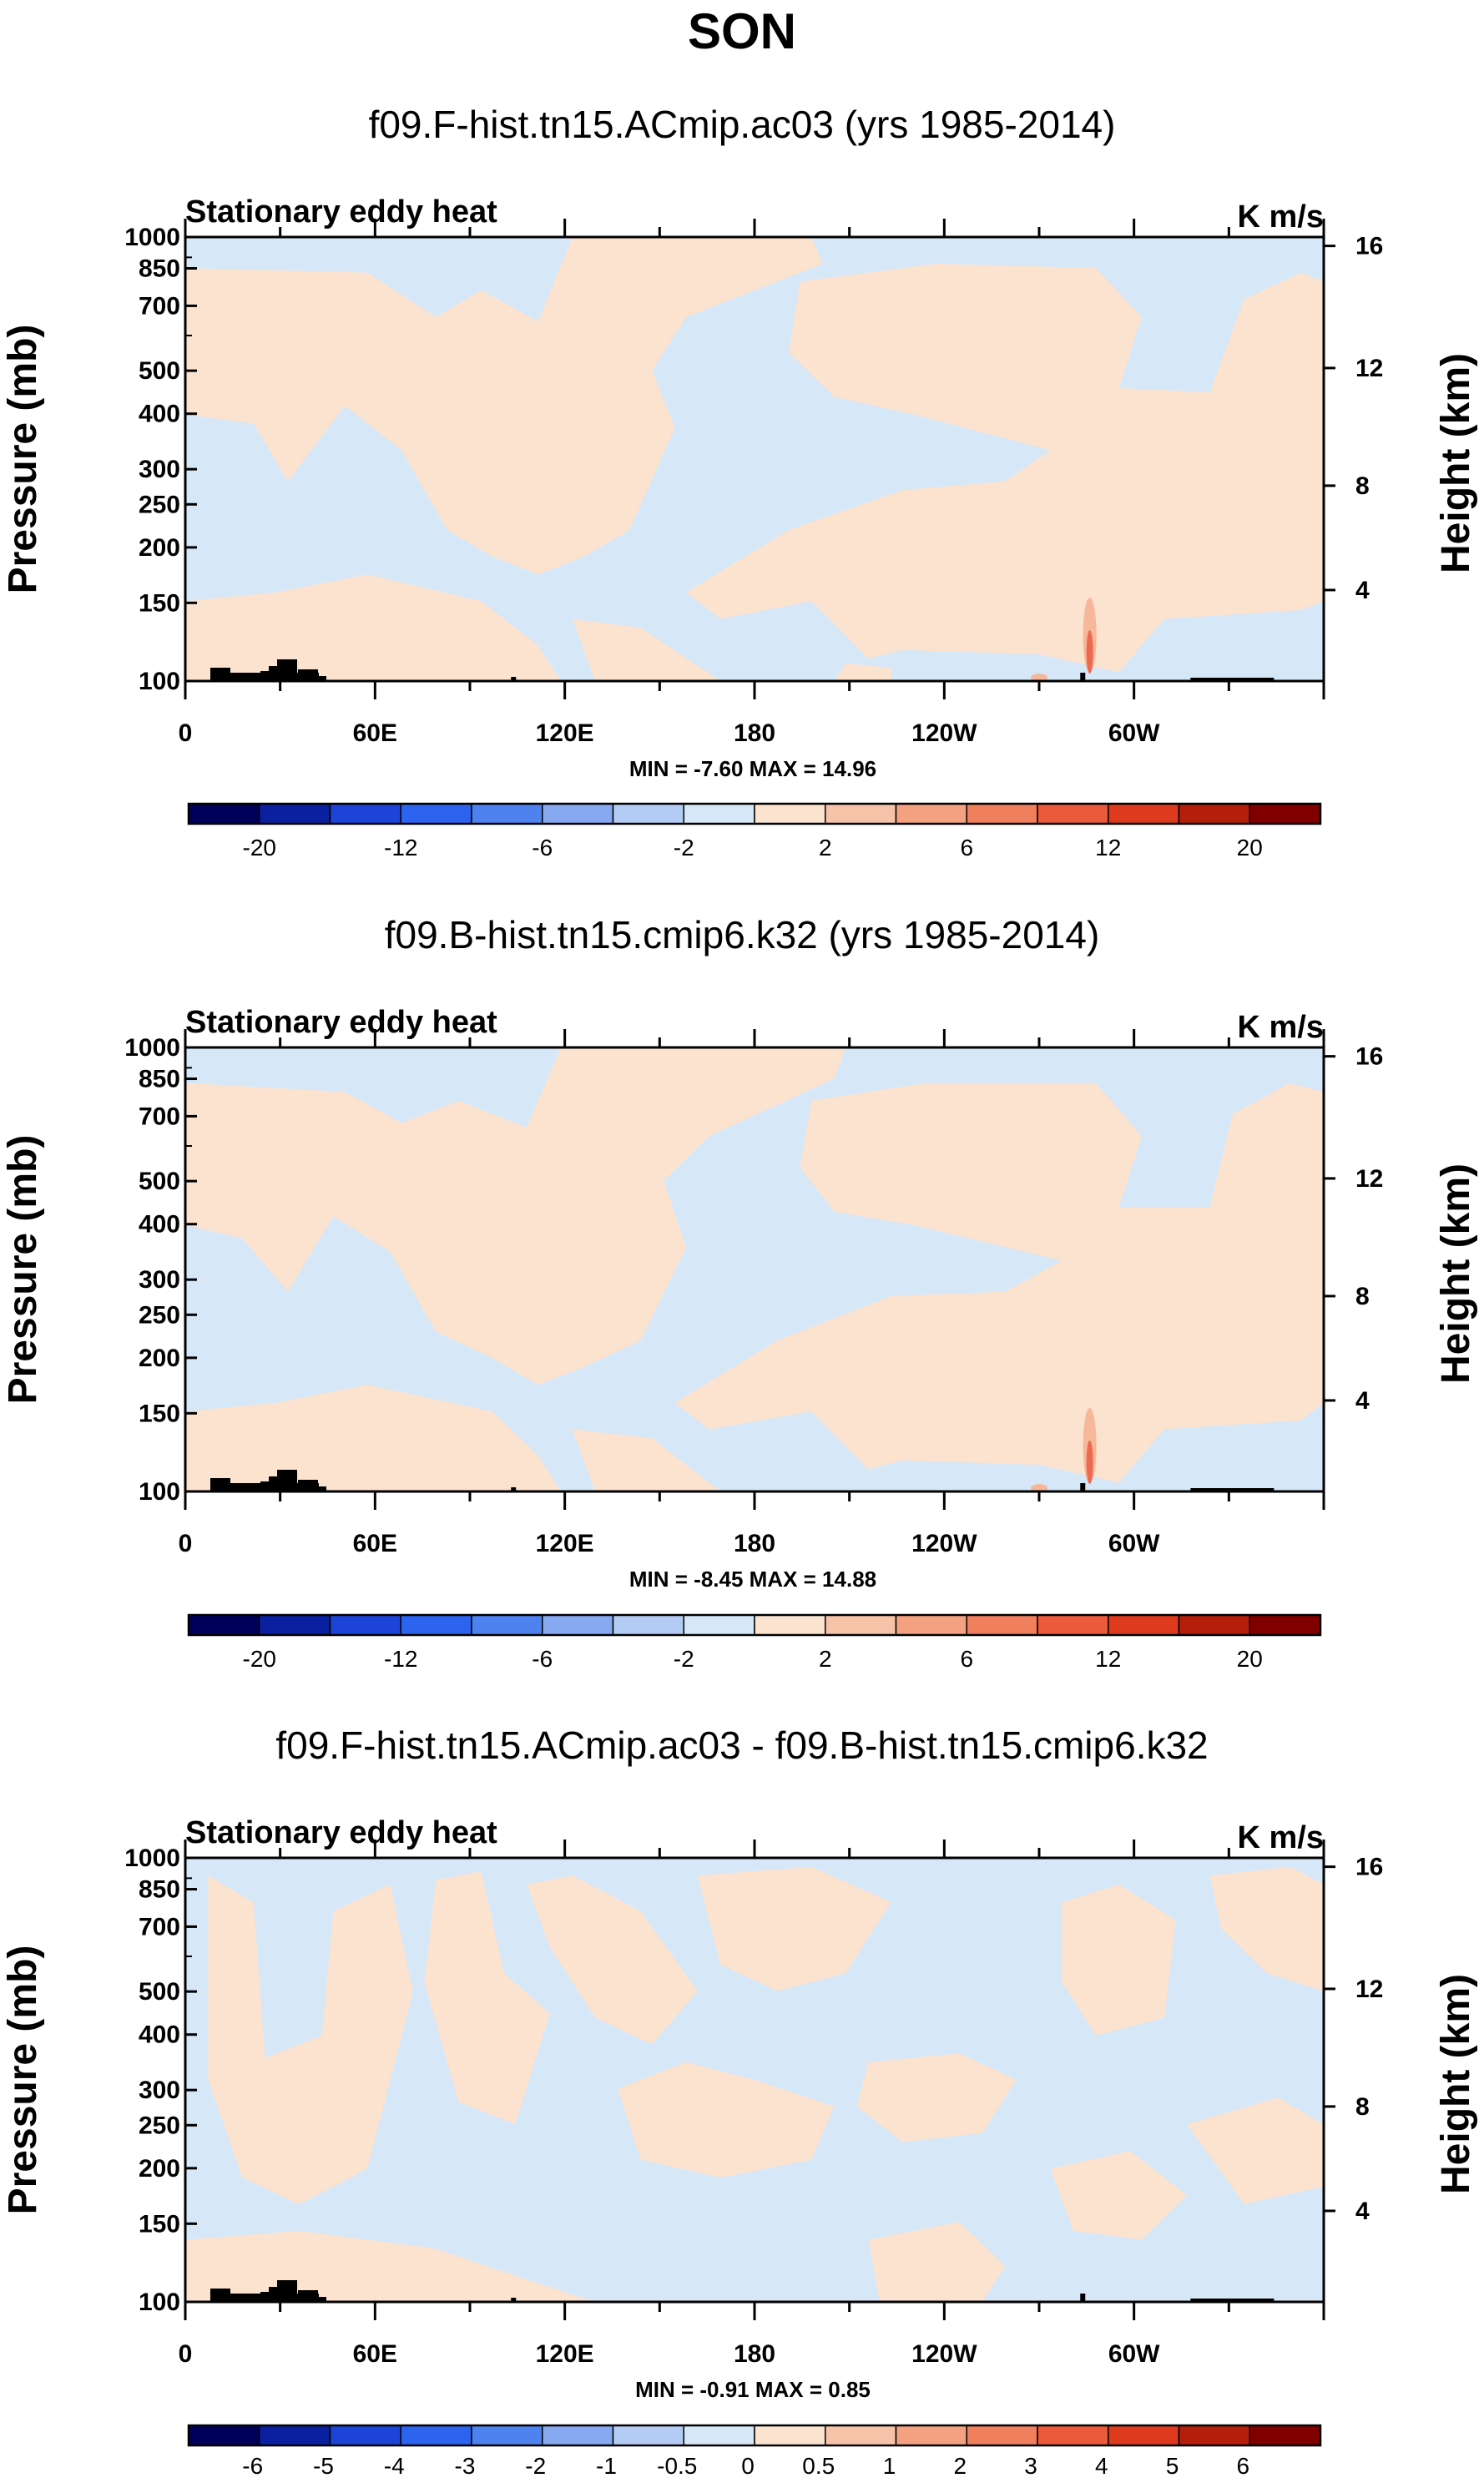 This screenshot has width=1484, height=2483. Describe the element at coordinates (186, 2354) in the screenshot. I see `longitude-tick-label: 0` at that location.